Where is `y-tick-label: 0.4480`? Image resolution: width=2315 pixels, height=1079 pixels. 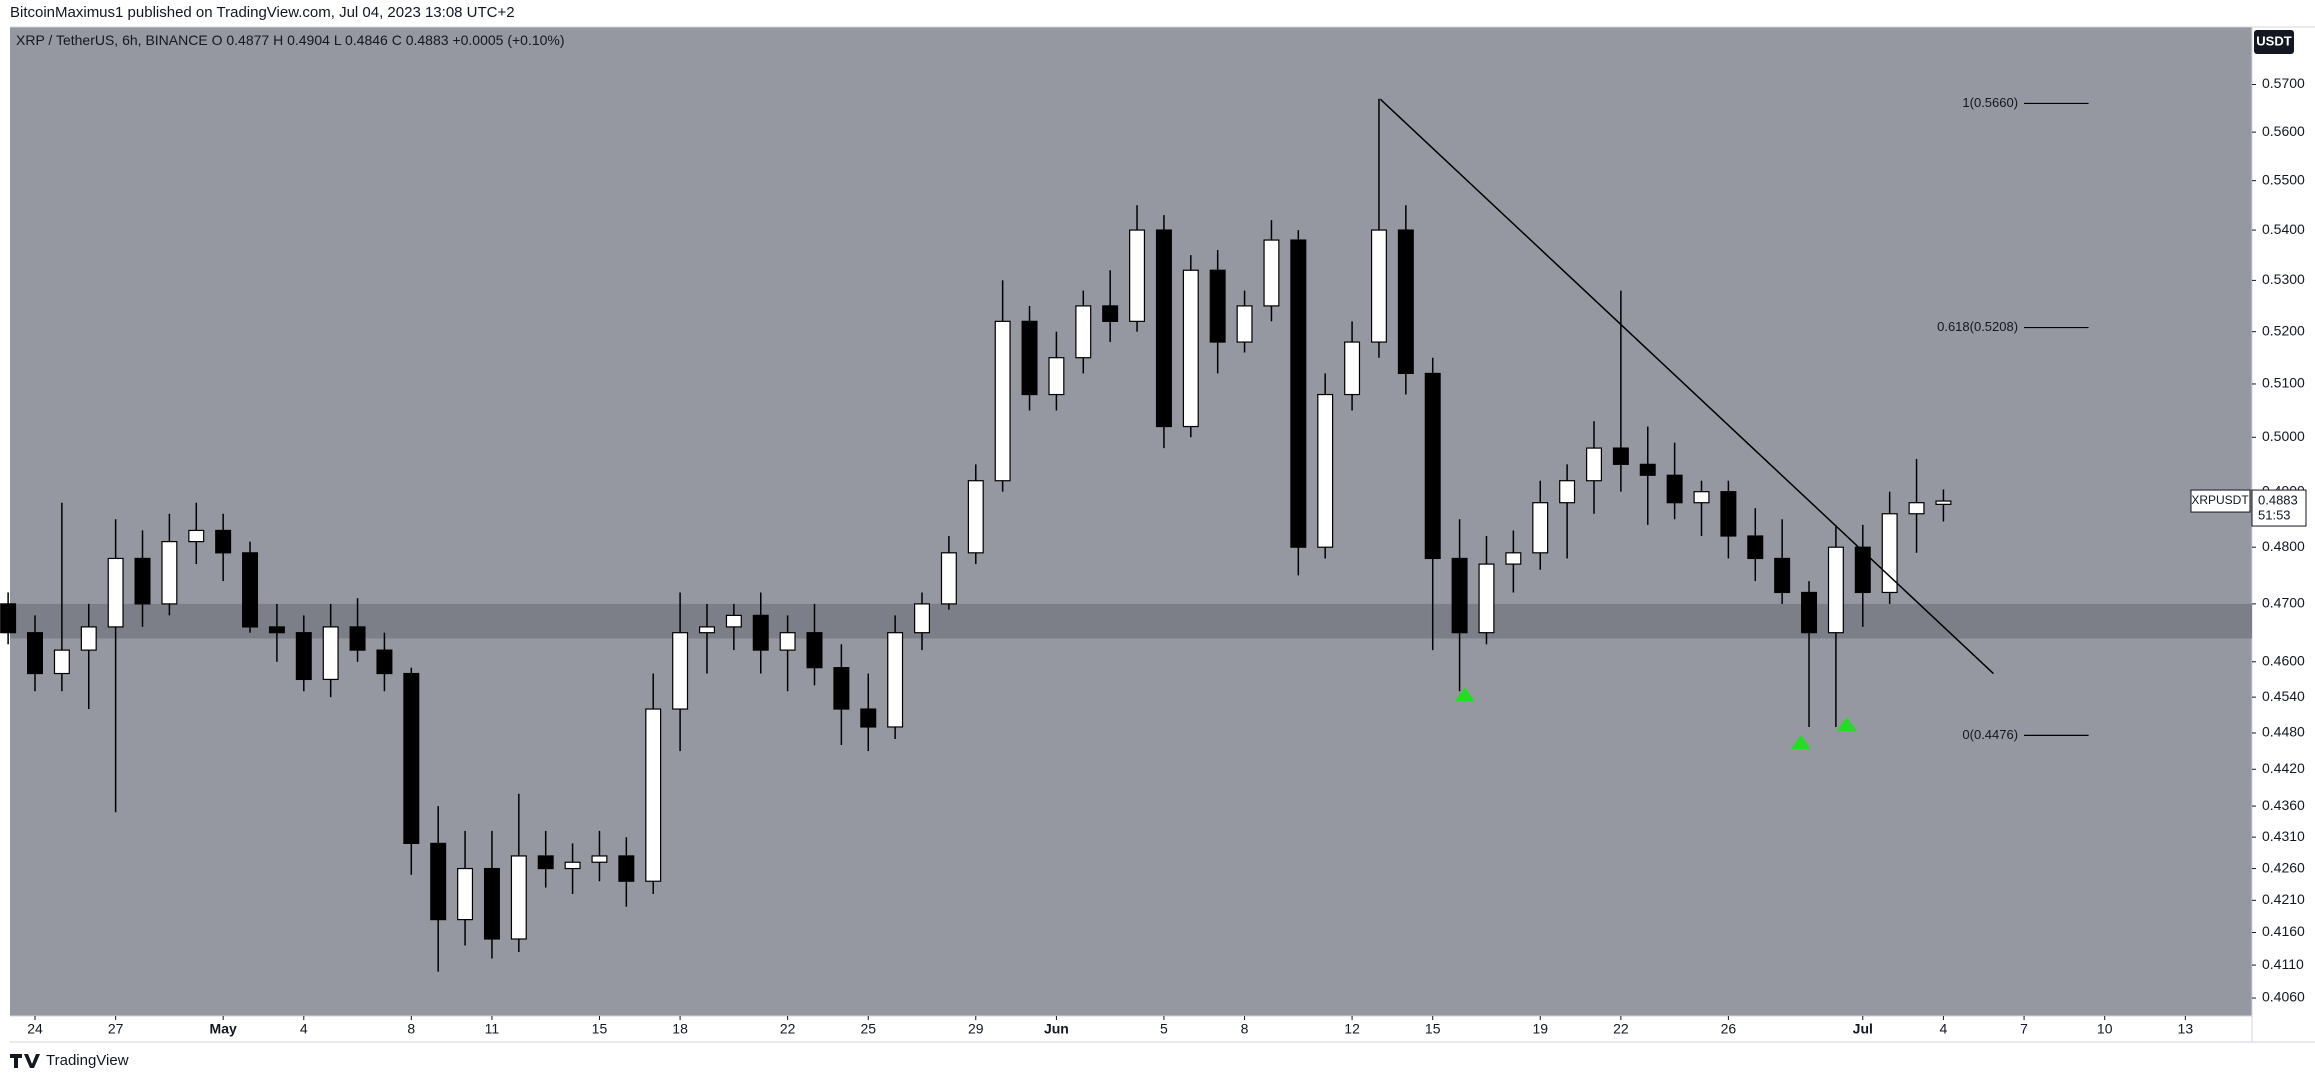 y-tick-label: 0.4480 is located at coordinates (2283, 732).